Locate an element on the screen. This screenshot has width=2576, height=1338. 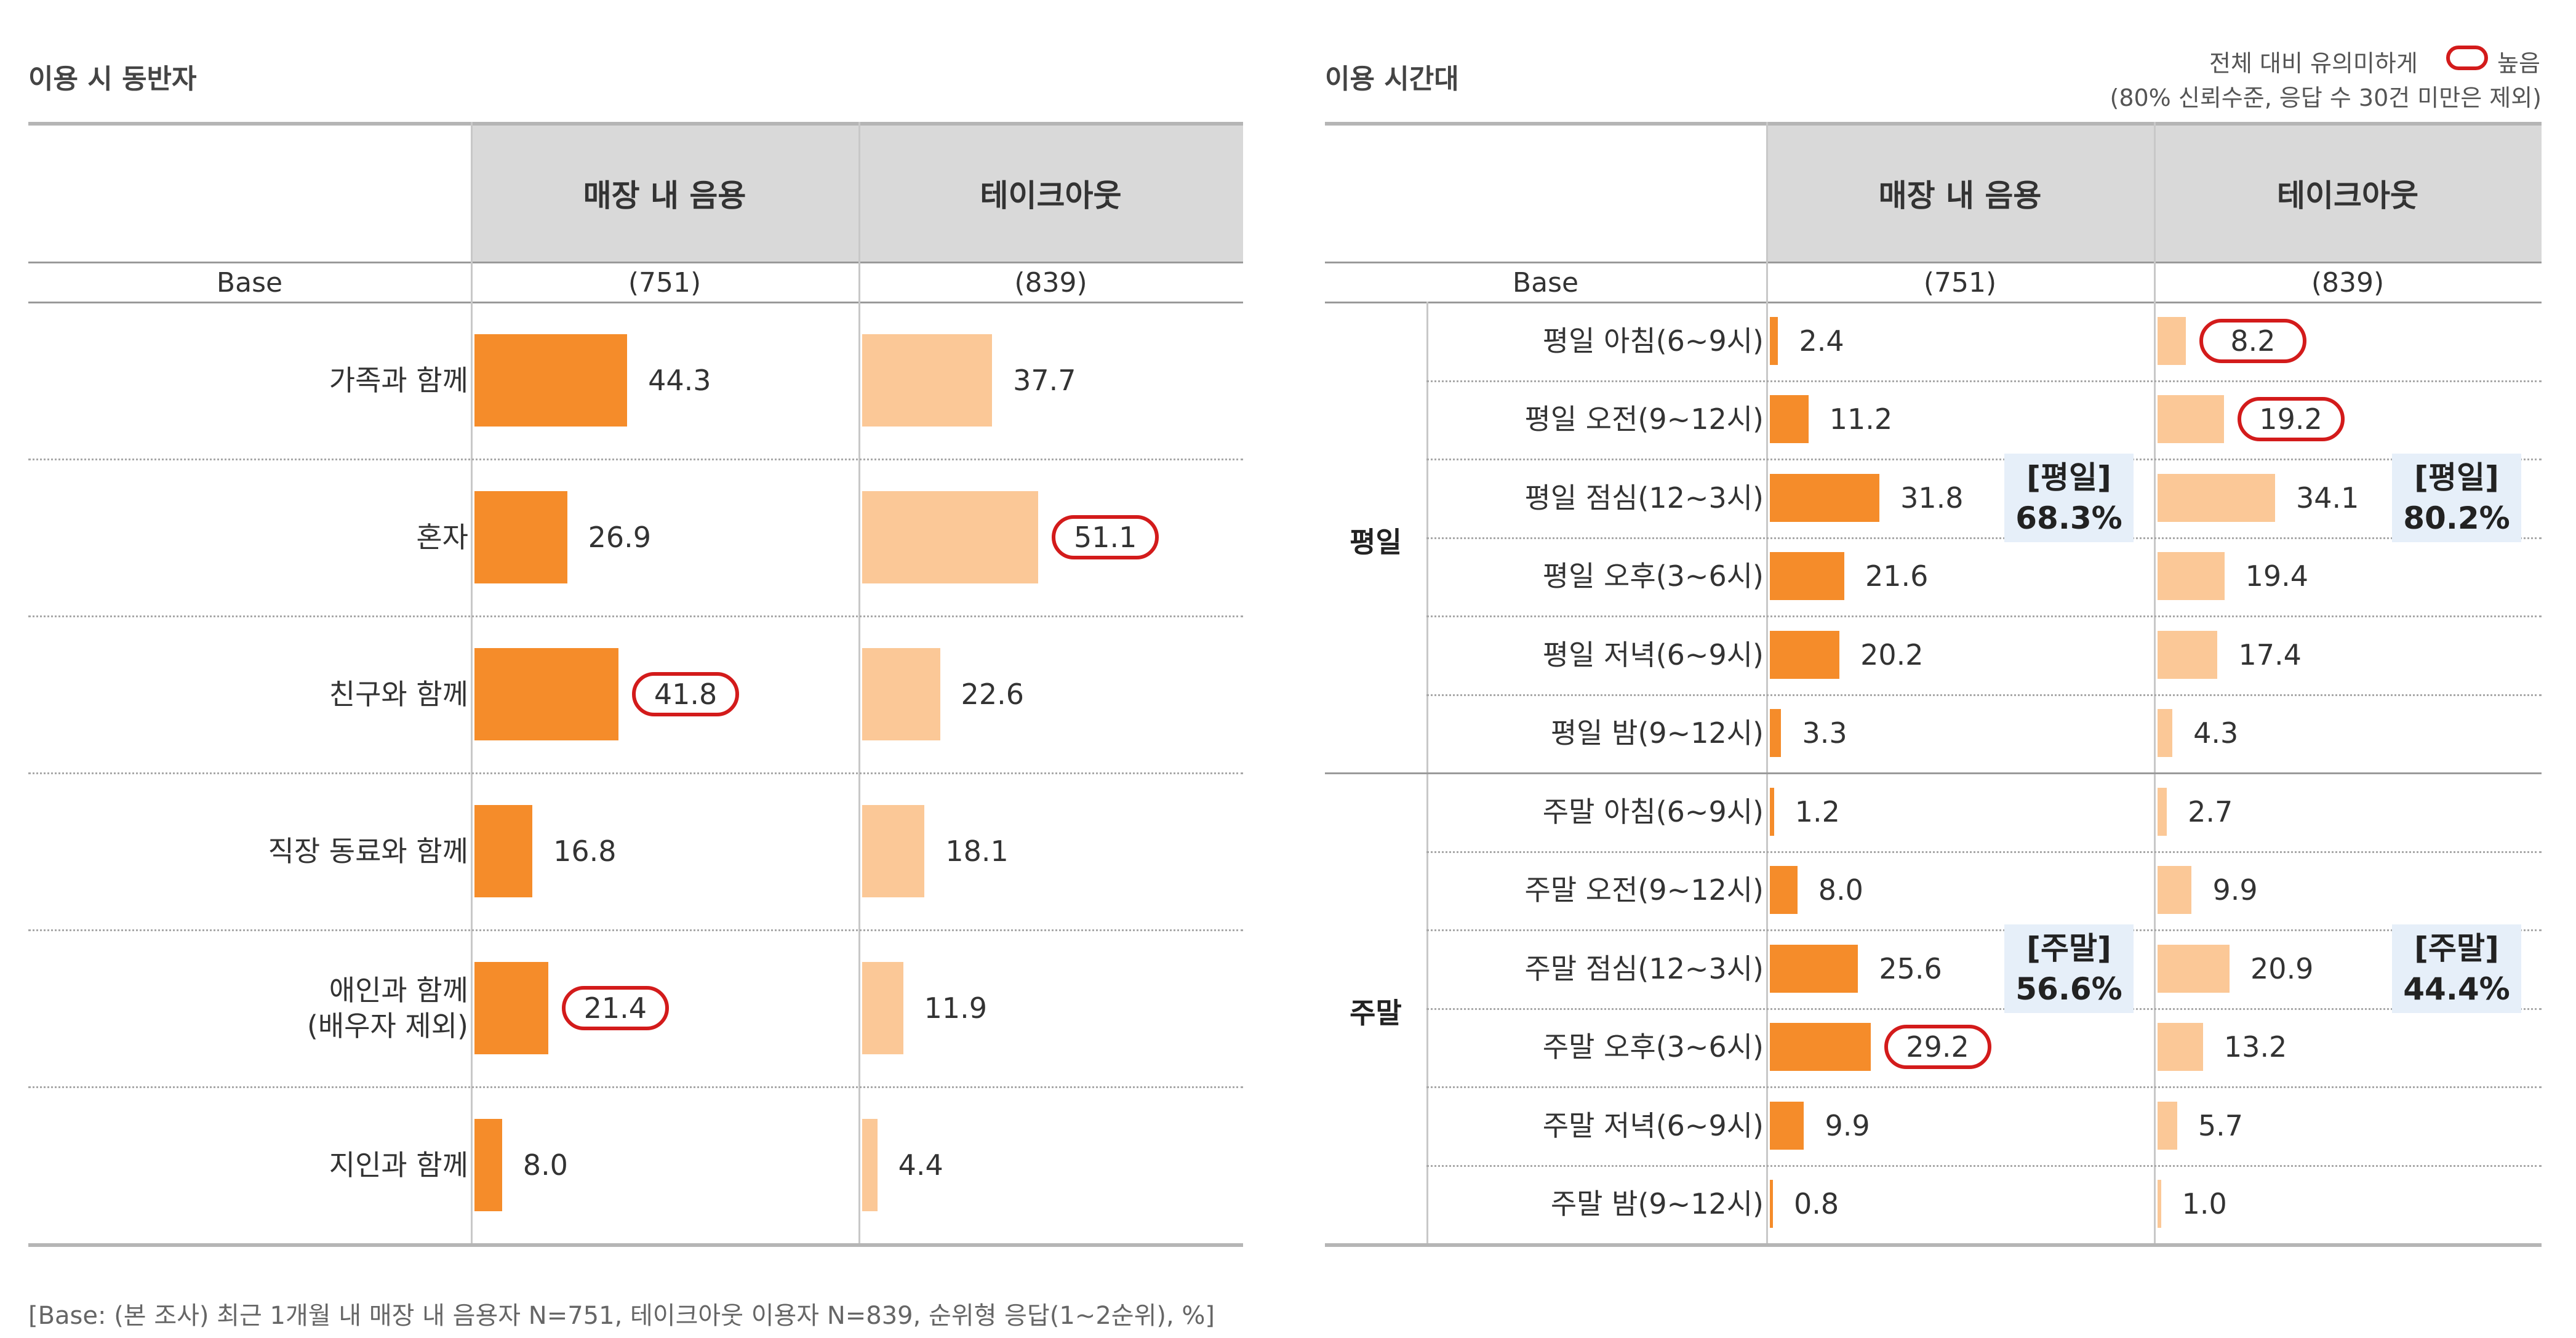
category-label: 애인과 함께 (배우자 제외) is located at coordinates (387, 1008).